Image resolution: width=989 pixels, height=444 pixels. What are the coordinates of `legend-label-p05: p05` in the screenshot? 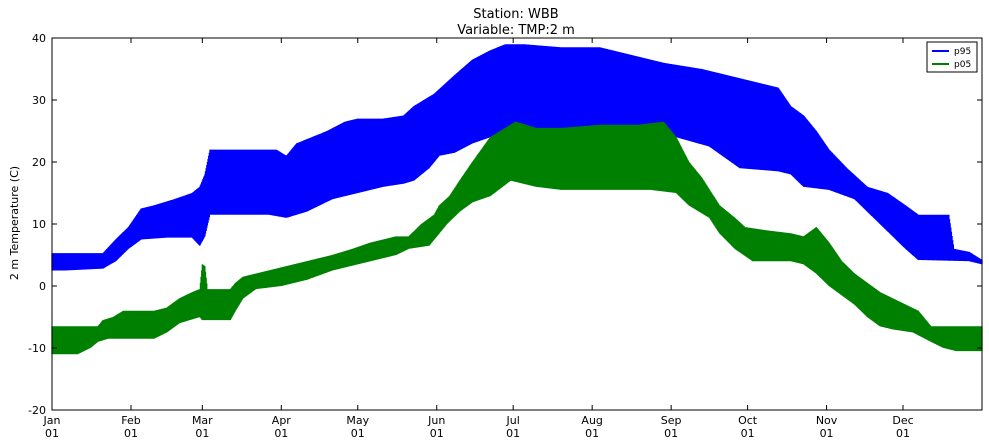 It's located at (962, 65).